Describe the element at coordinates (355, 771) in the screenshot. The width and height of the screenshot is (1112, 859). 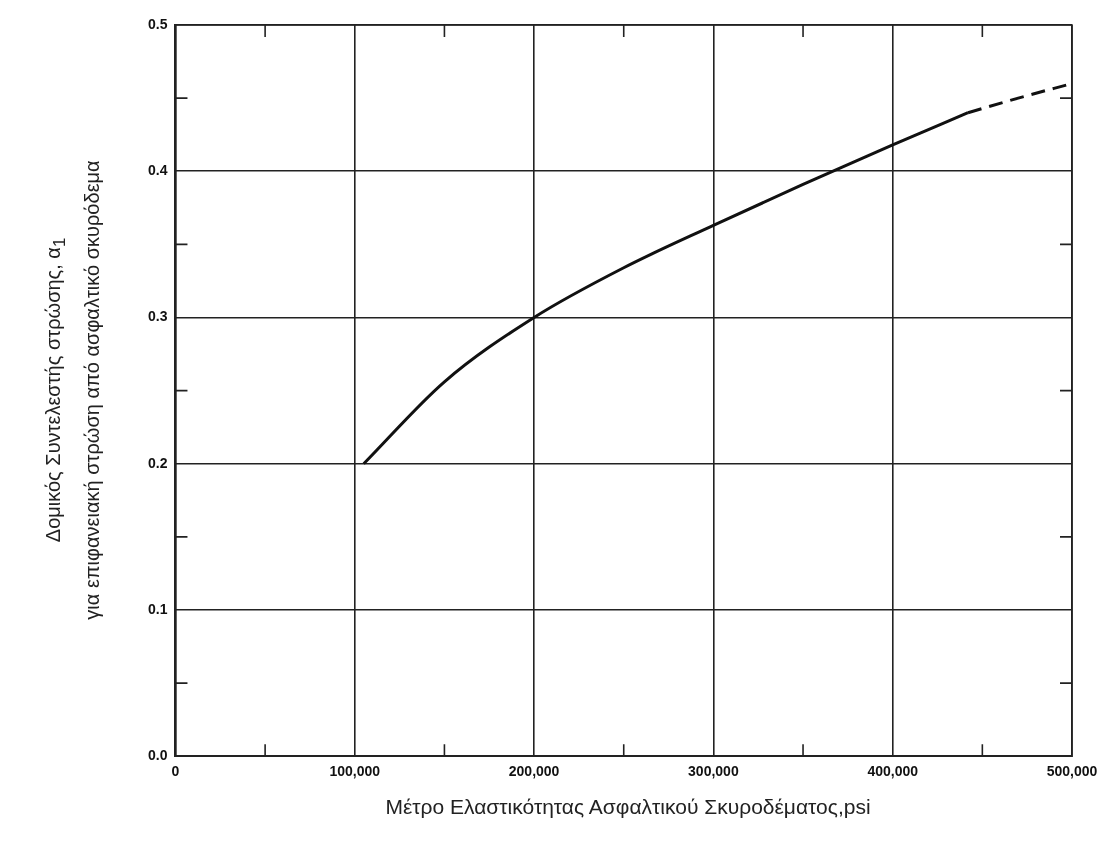
I see `x-tick-label: 100,000` at that location.